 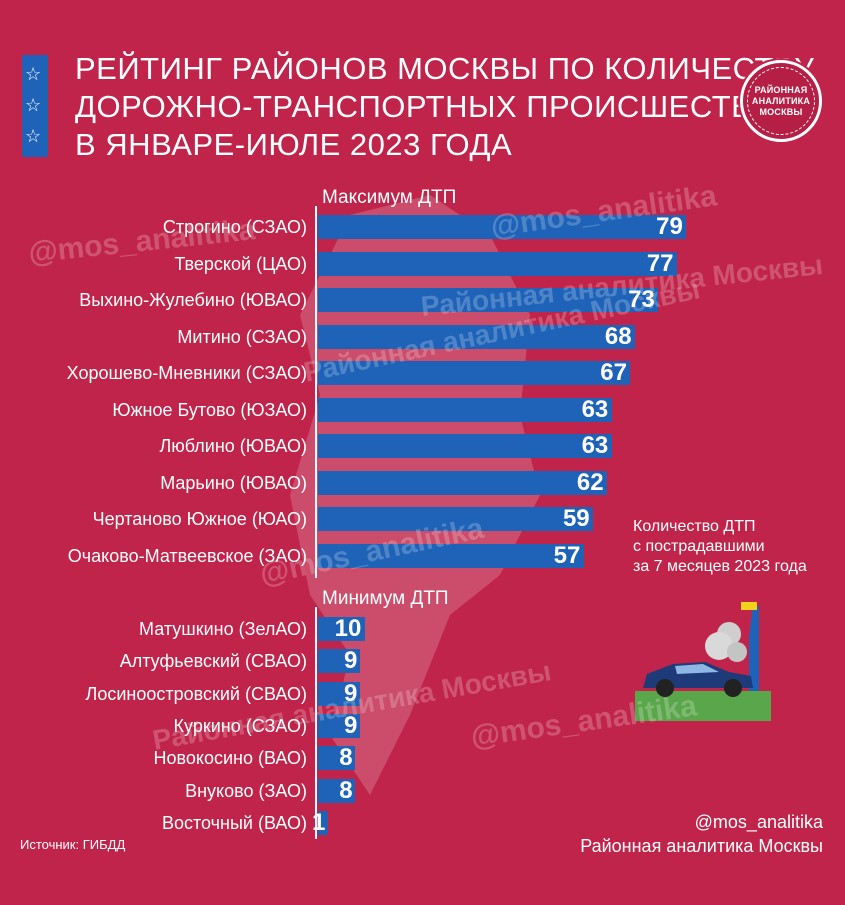 What do you see at coordinates (223, 629) in the screenshot?
I see `bar-label: Матушкино (ЗелАО)` at bounding box center [223, 629].